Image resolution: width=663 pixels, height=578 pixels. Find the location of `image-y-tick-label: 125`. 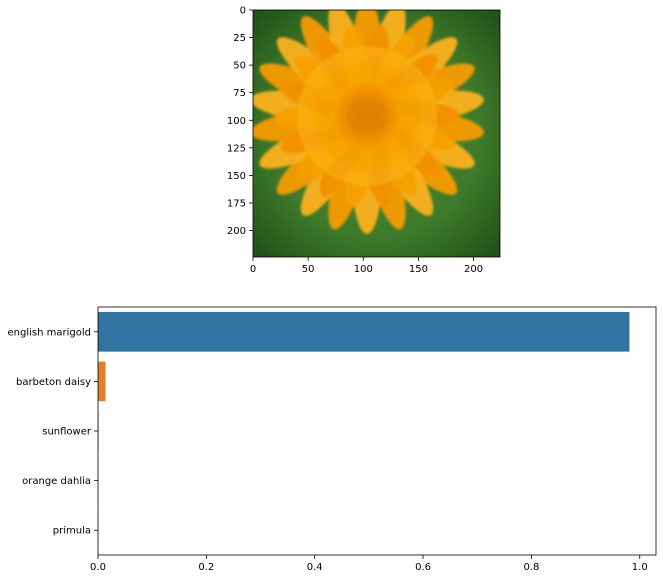

image-y-tick-label: 125 is located at coordinates (236, 148).